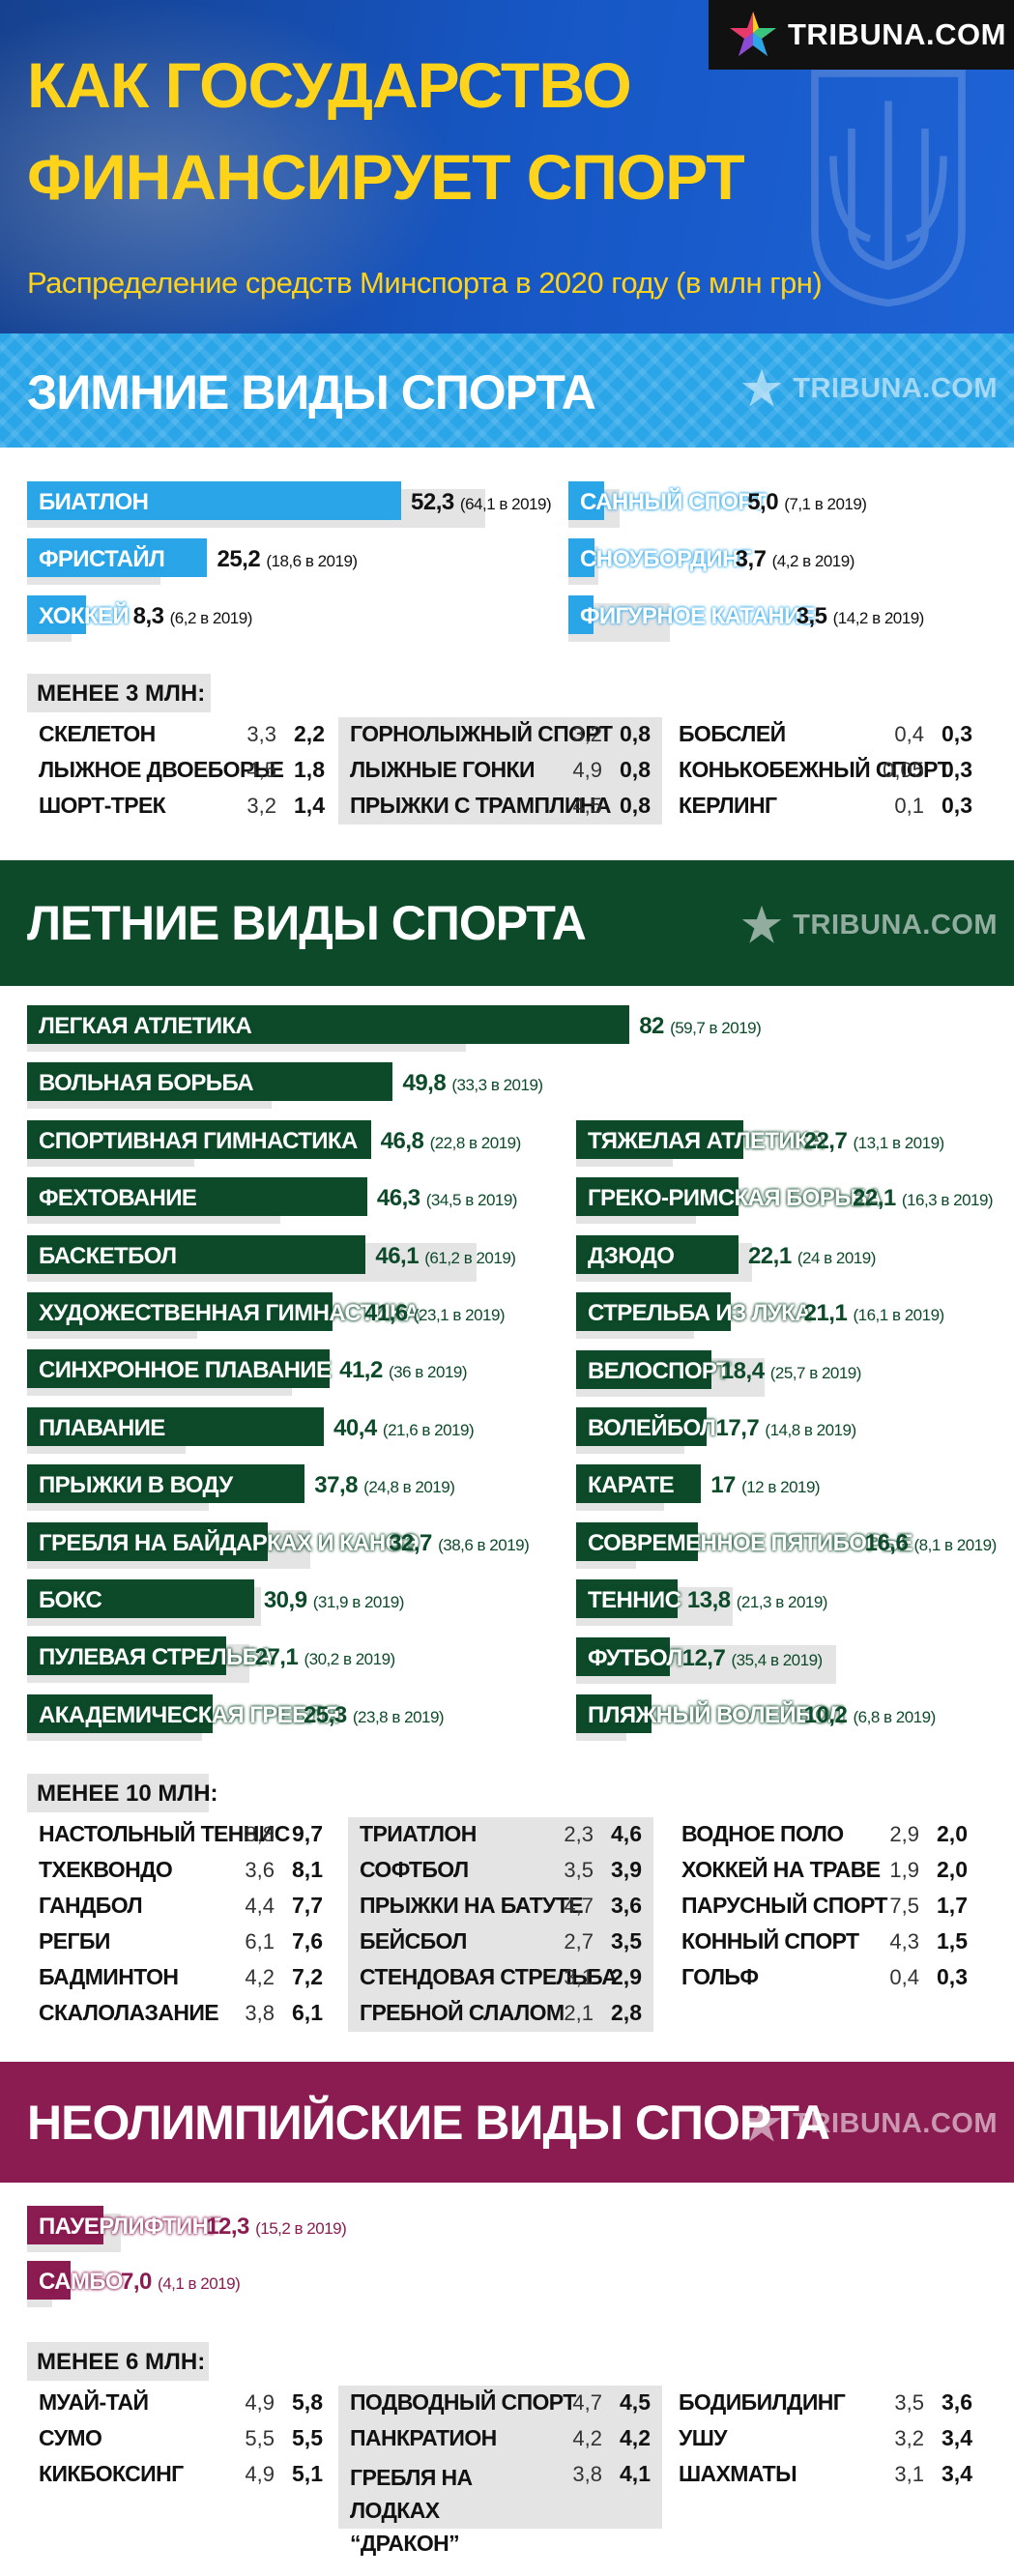 This screenshot has height=2576, width=1014. Describe the element at coordinates (307, 1976) in the screenshot. I see `minor-cur-value: 7,2` at that location.